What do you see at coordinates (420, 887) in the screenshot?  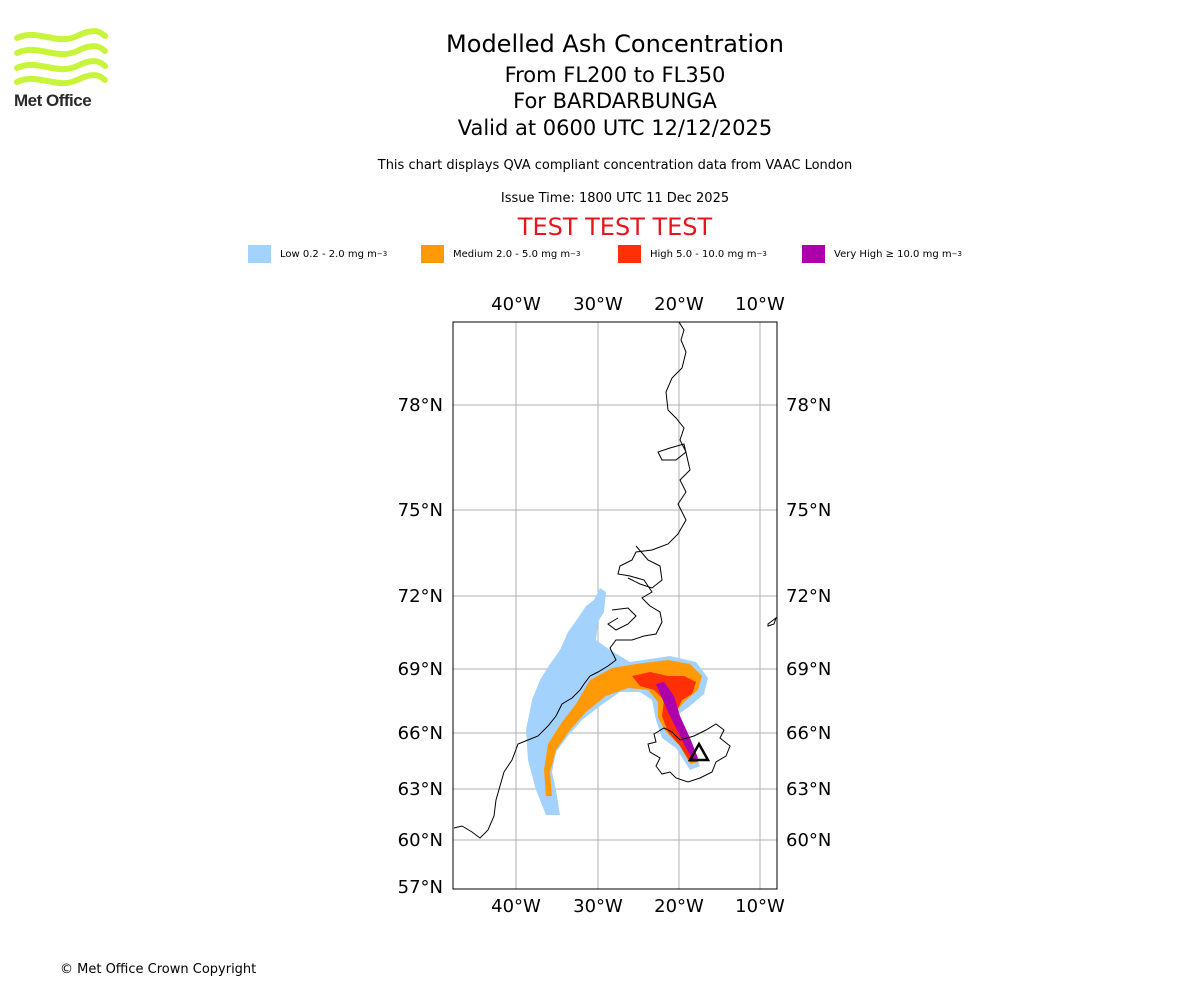 I see `lat-label-left-57n: 57°N` at bounding box center [420, 887].